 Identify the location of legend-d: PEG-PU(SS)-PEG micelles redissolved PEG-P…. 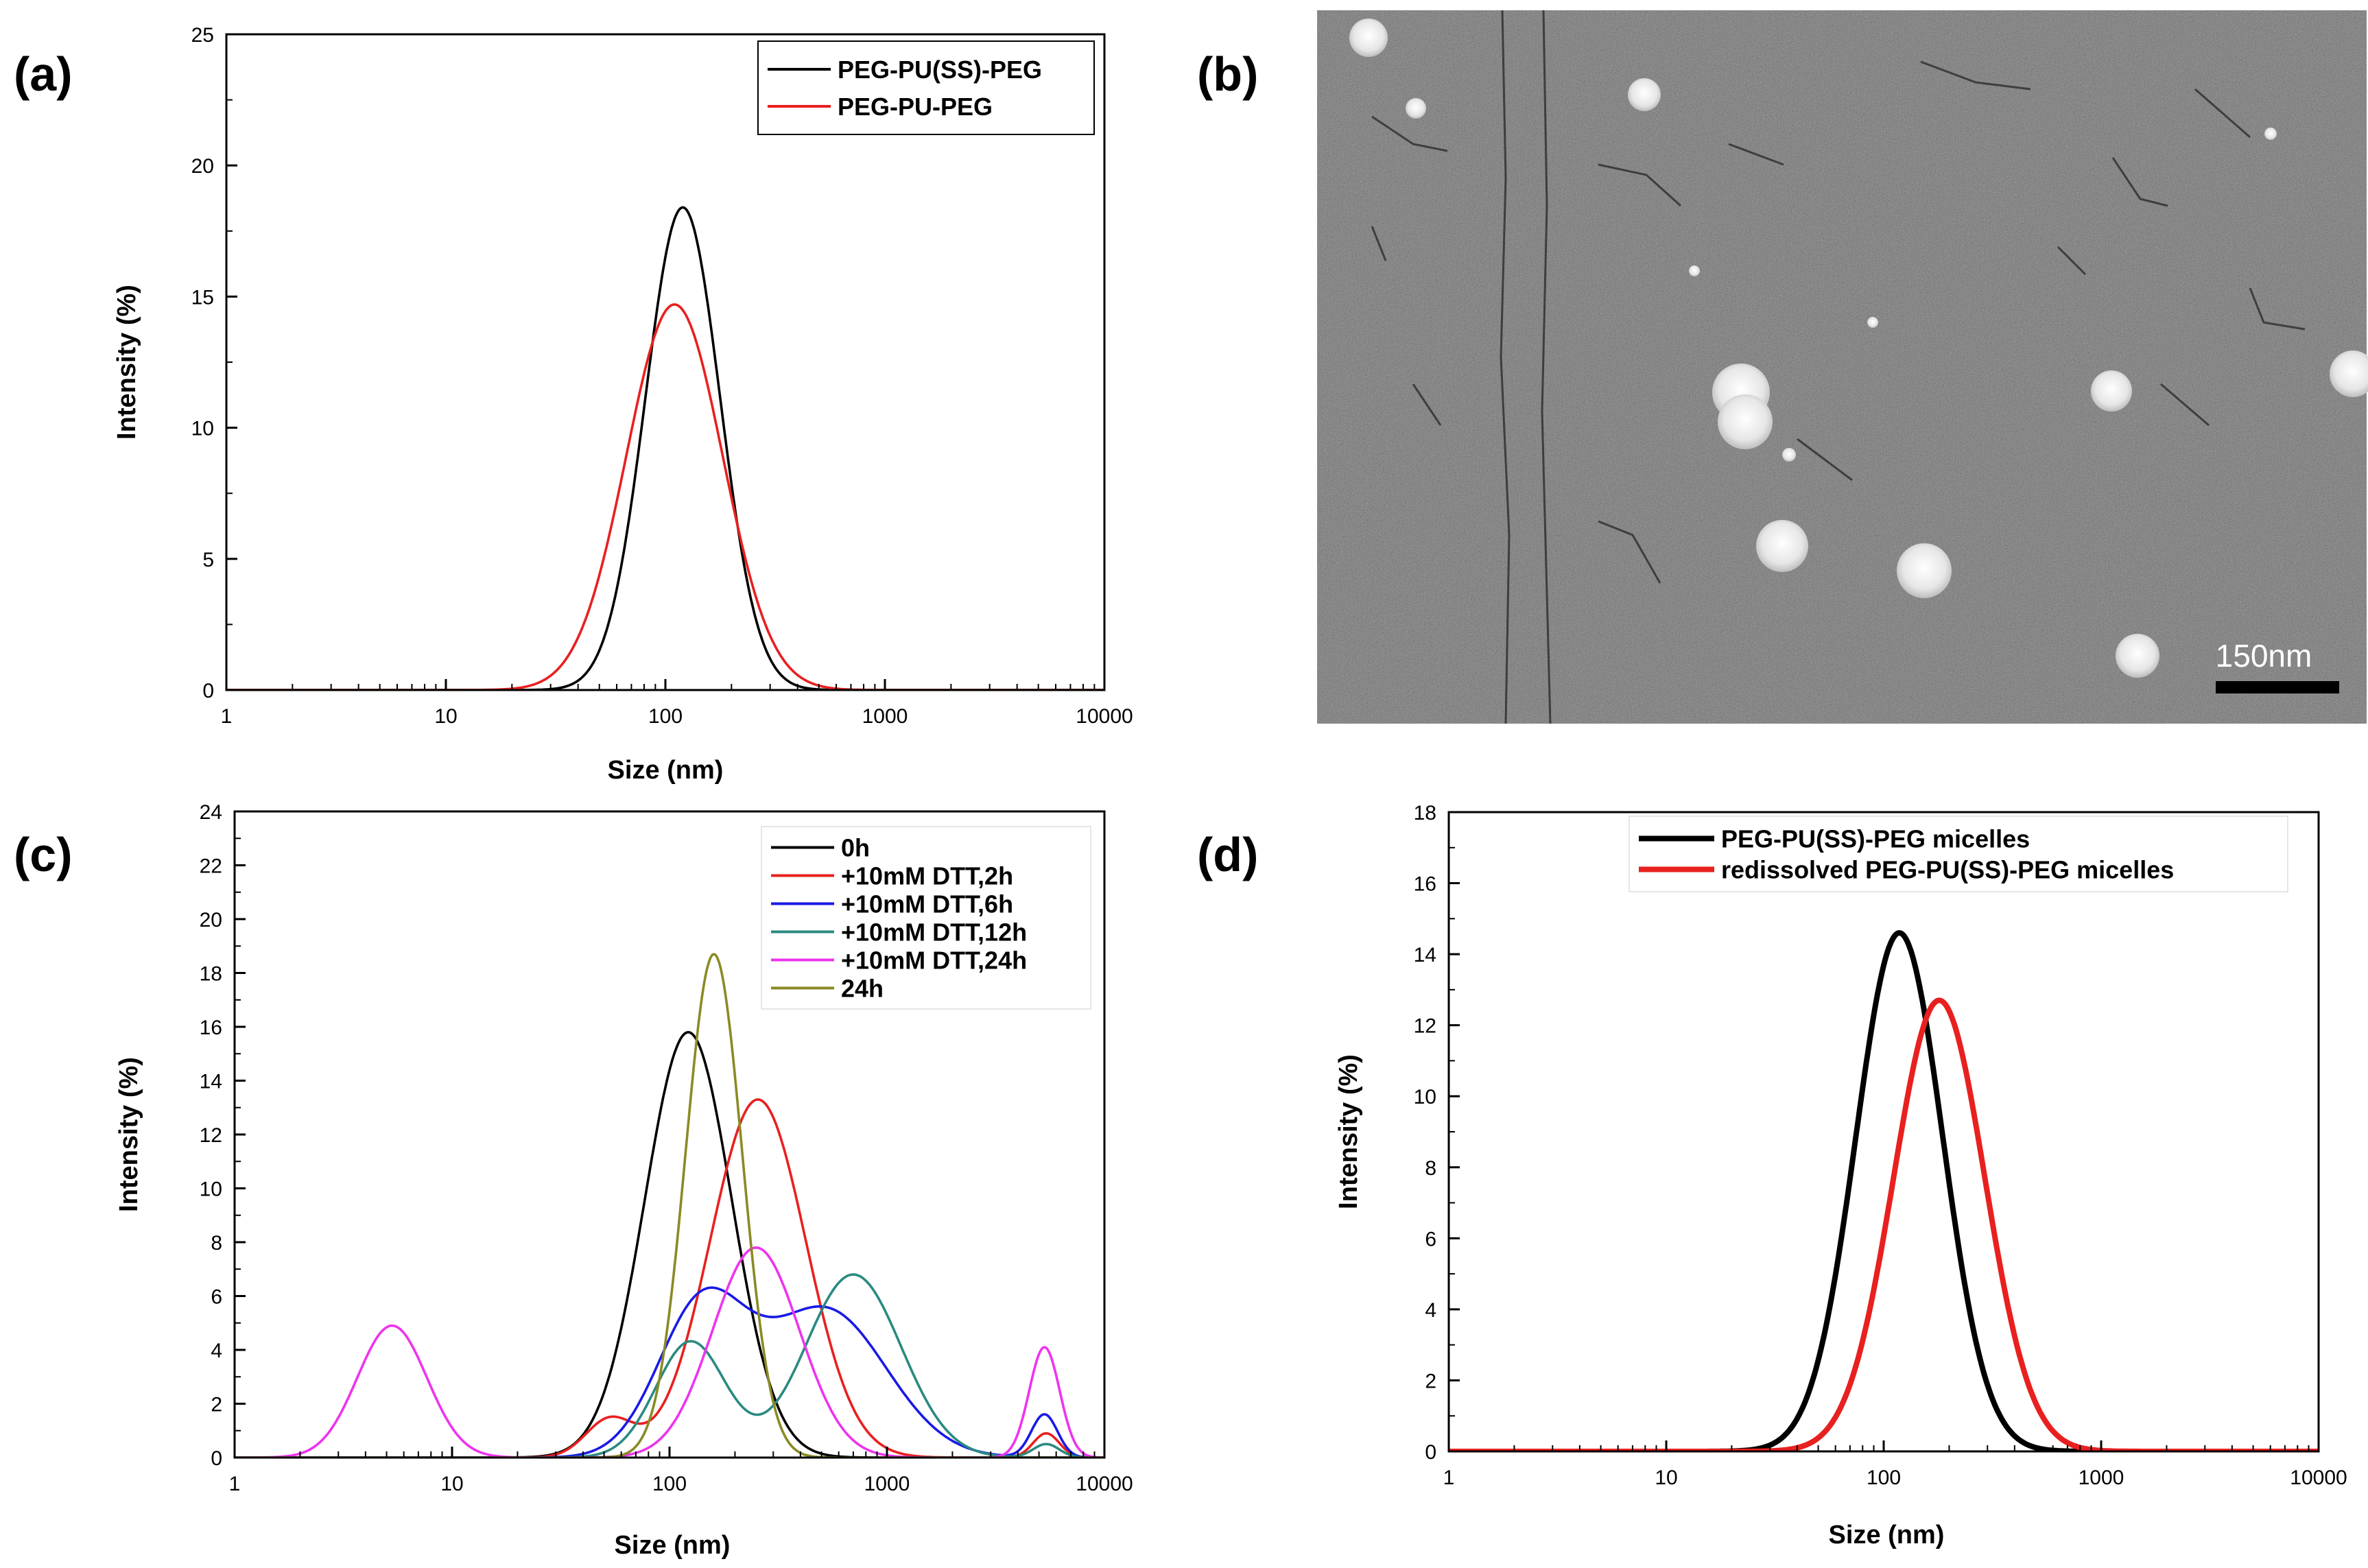
(1958, 854).